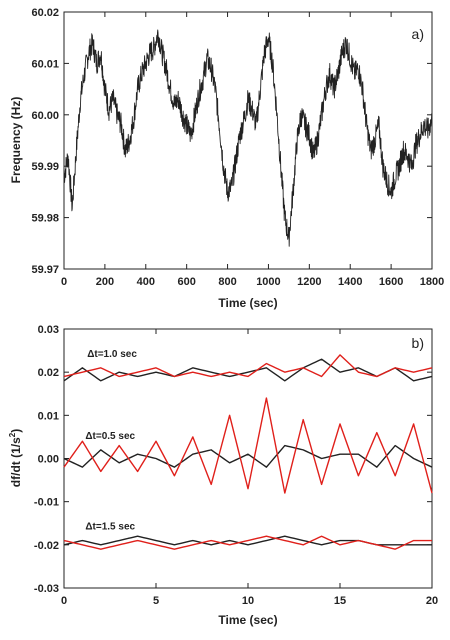 The image size is (450, 640). What do you see at coordinates (110, 436) in the screenshot?
I see `annotation-label-1: Δt=0.5 sec` at bounding box center [110, 436].